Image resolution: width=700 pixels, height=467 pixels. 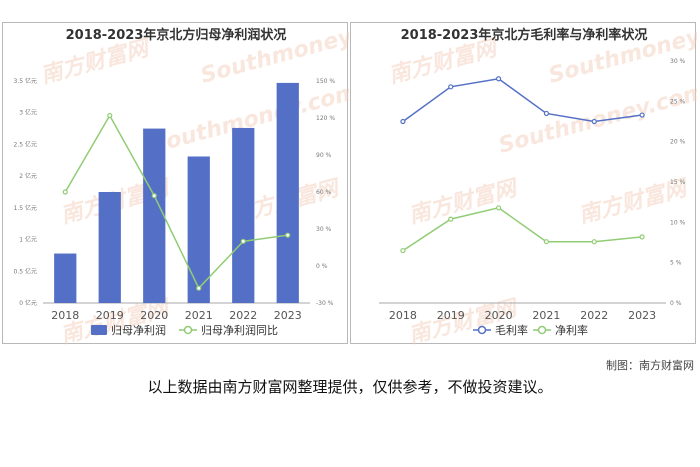 What do you see at coordinates (138, 330) in the screenshot?
I see `legend-bar-label: 归母净利润` at bounding box center [138, 330].